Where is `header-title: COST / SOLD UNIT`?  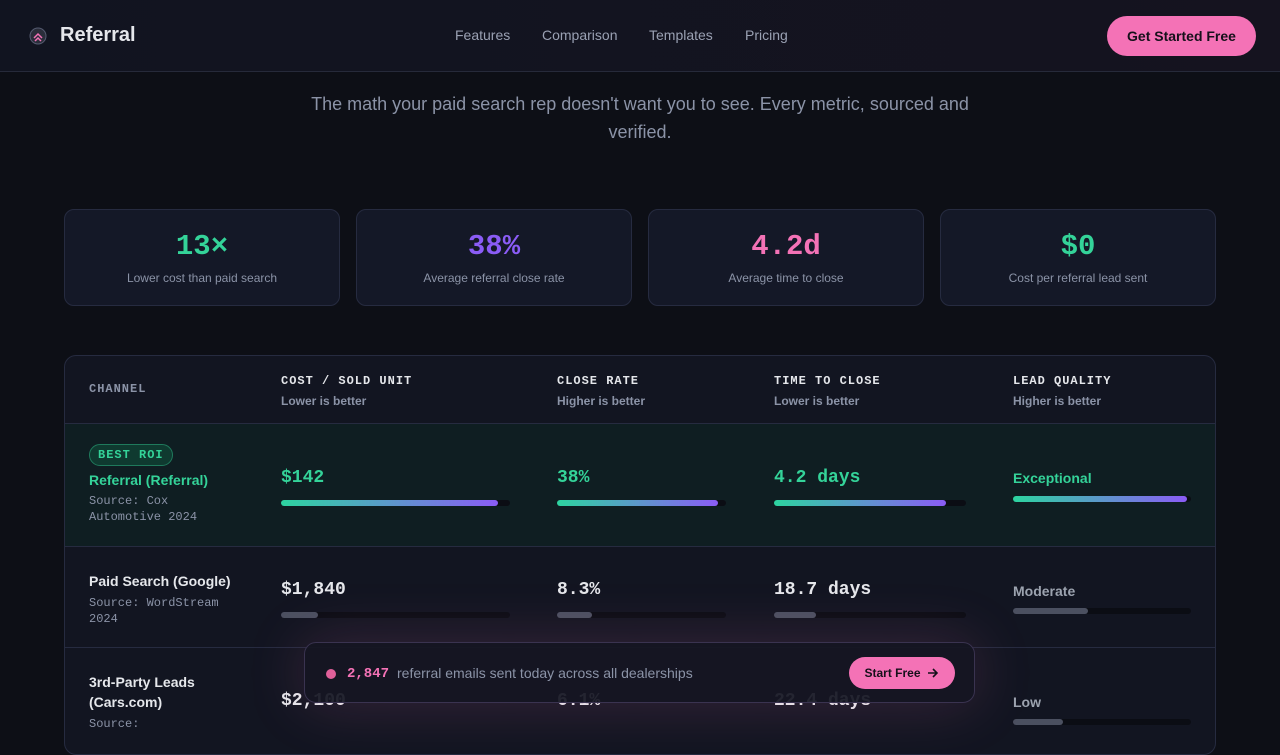
header-title: COST / SOLD UNIT is located at coordinates (347, 381).